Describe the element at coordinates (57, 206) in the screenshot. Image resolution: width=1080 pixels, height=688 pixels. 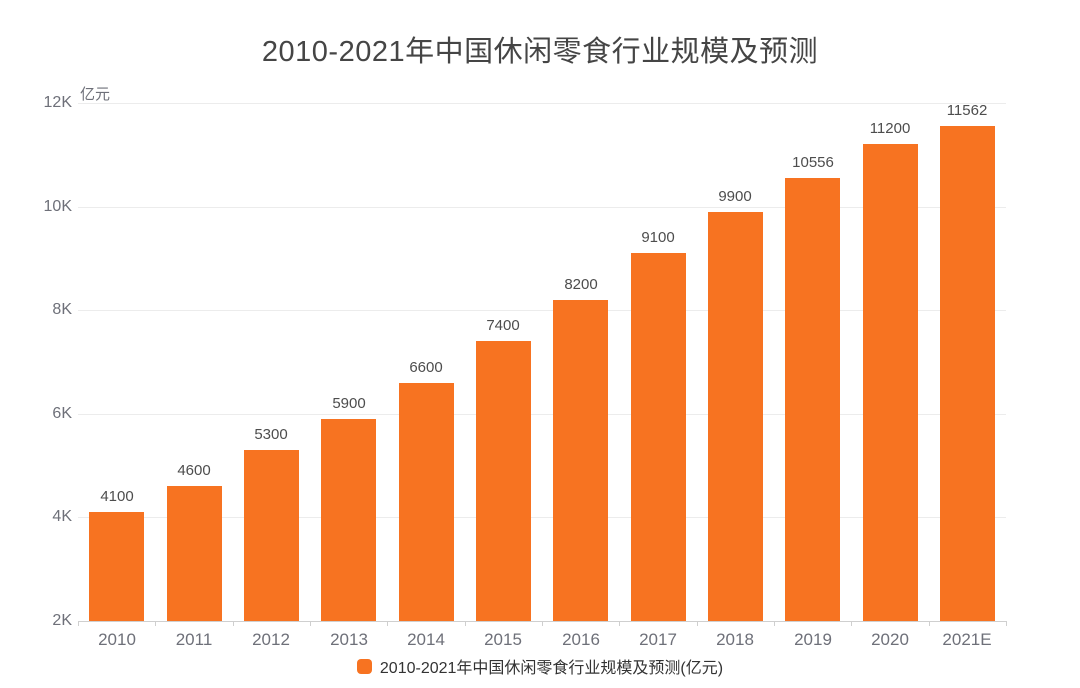
I see `y-axis-tick-label: 10K` at that location.